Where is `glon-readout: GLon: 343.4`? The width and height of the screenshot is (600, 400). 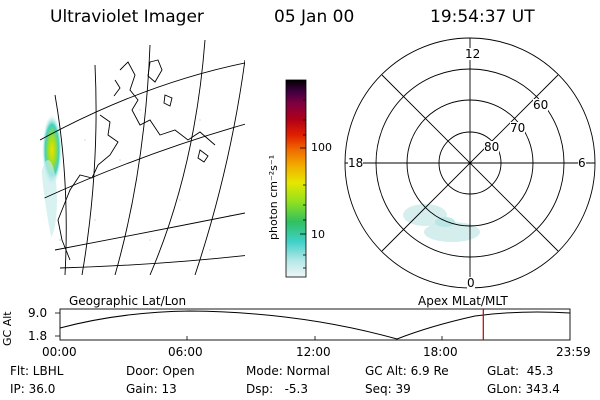
glon-readout: GLon: 343.4 is located at coordinates (523, 389).